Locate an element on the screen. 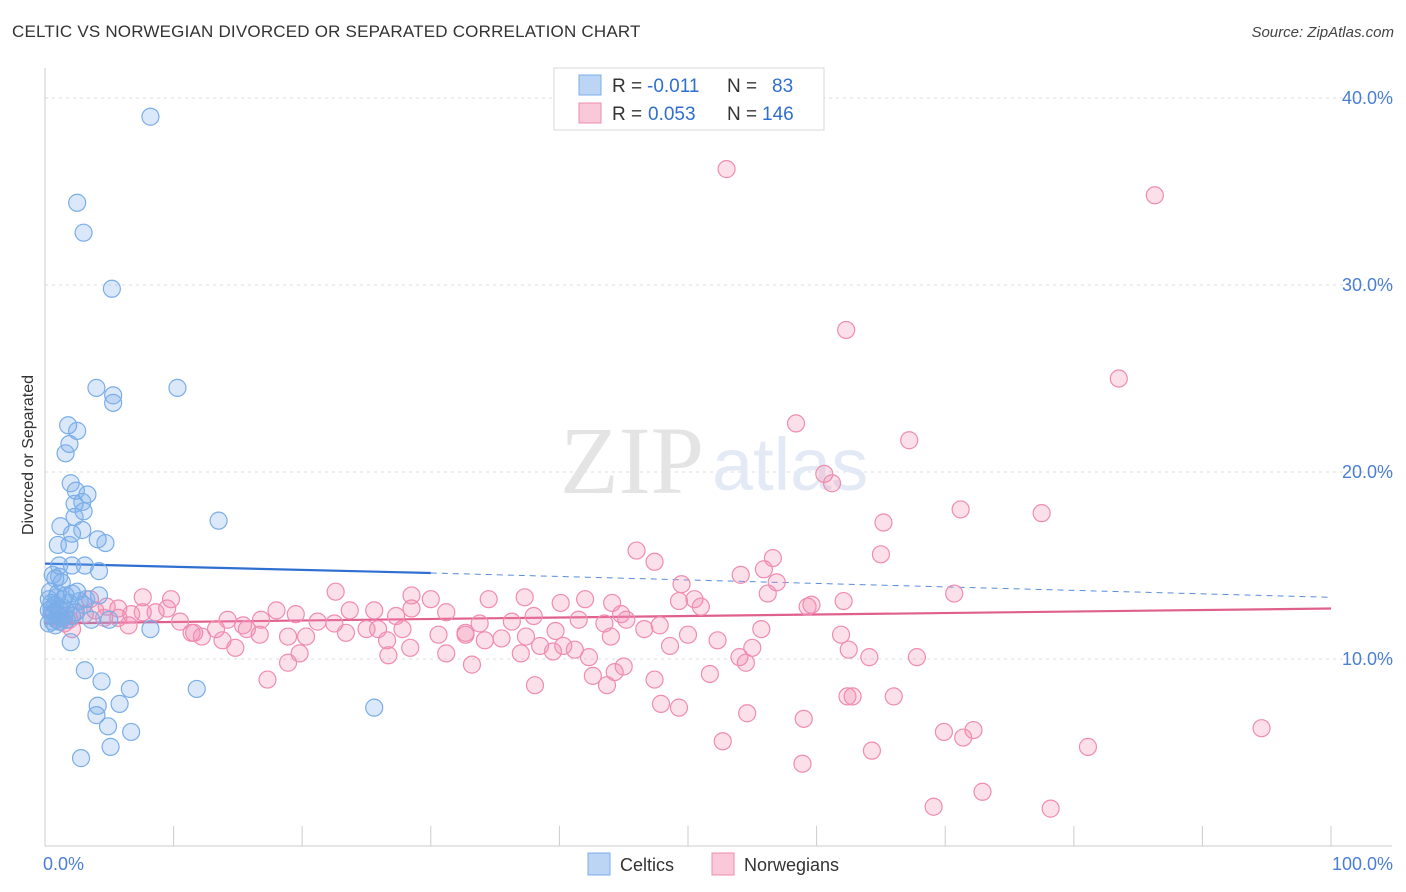  y-tick-label: 40.0% is located at coordinates (1367, 98).